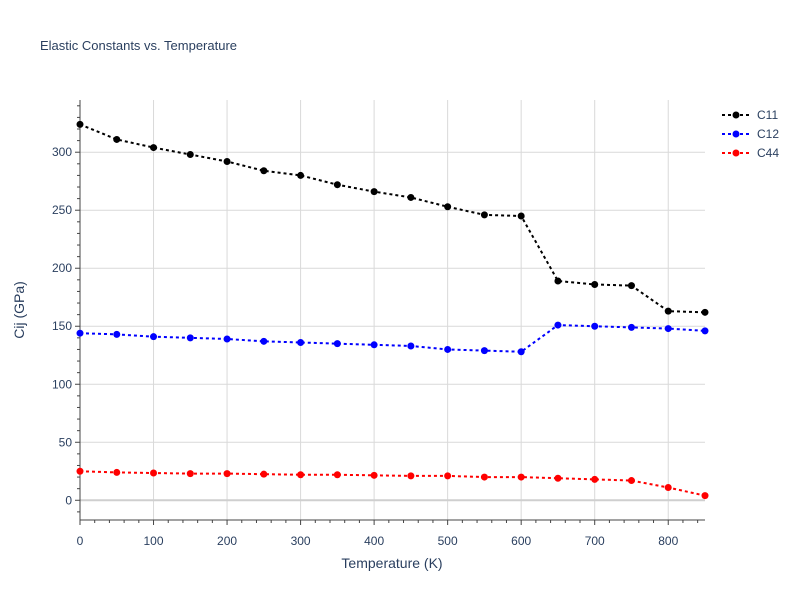 The width and height of the screenshot is (800, 600). Describe the element at coordinates (595, 541) in the screenshot. I see `x-tick-label: 700` at that location.